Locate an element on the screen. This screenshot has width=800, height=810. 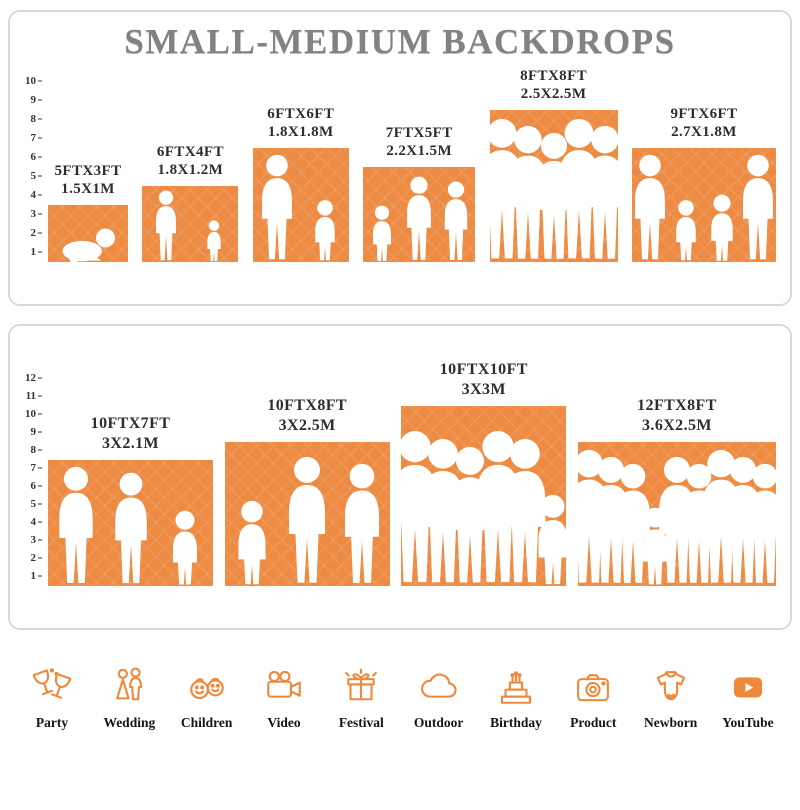
y-axis: 1 2 3 4 5 6 7 8 9 10 is located at coordinates (29, 137).